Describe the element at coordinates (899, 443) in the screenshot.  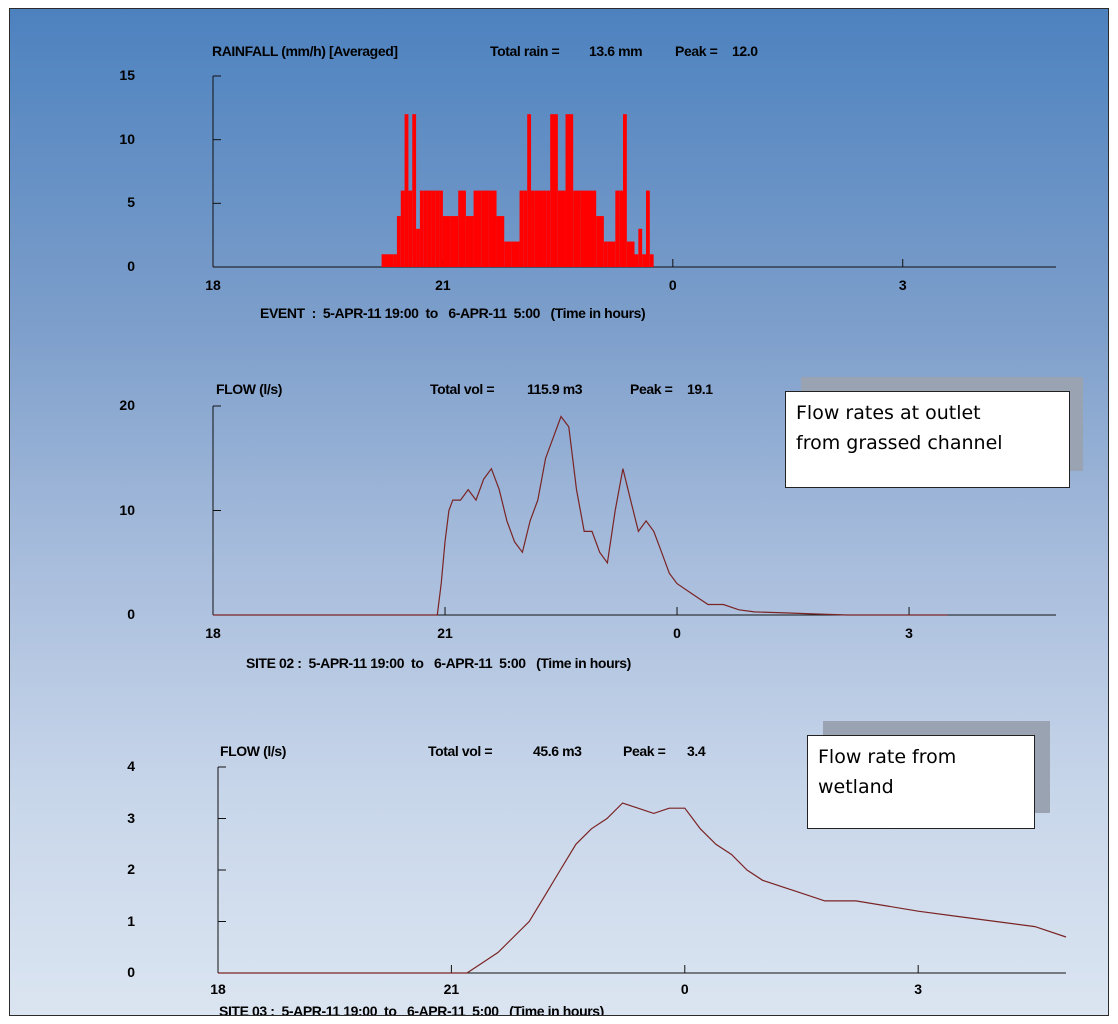
I see `note-line: from grassed channel` at that location.